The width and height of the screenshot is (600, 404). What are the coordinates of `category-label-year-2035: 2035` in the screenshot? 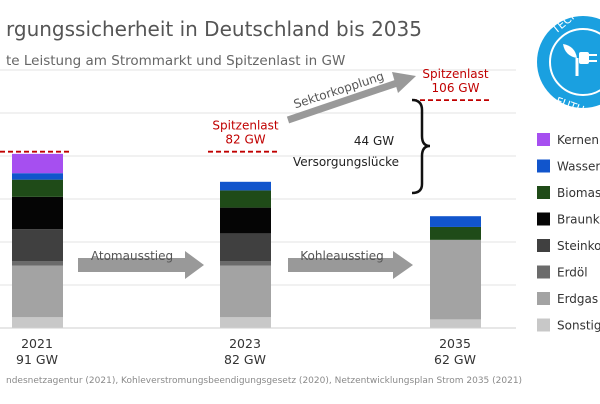 It's located at (455, 343).